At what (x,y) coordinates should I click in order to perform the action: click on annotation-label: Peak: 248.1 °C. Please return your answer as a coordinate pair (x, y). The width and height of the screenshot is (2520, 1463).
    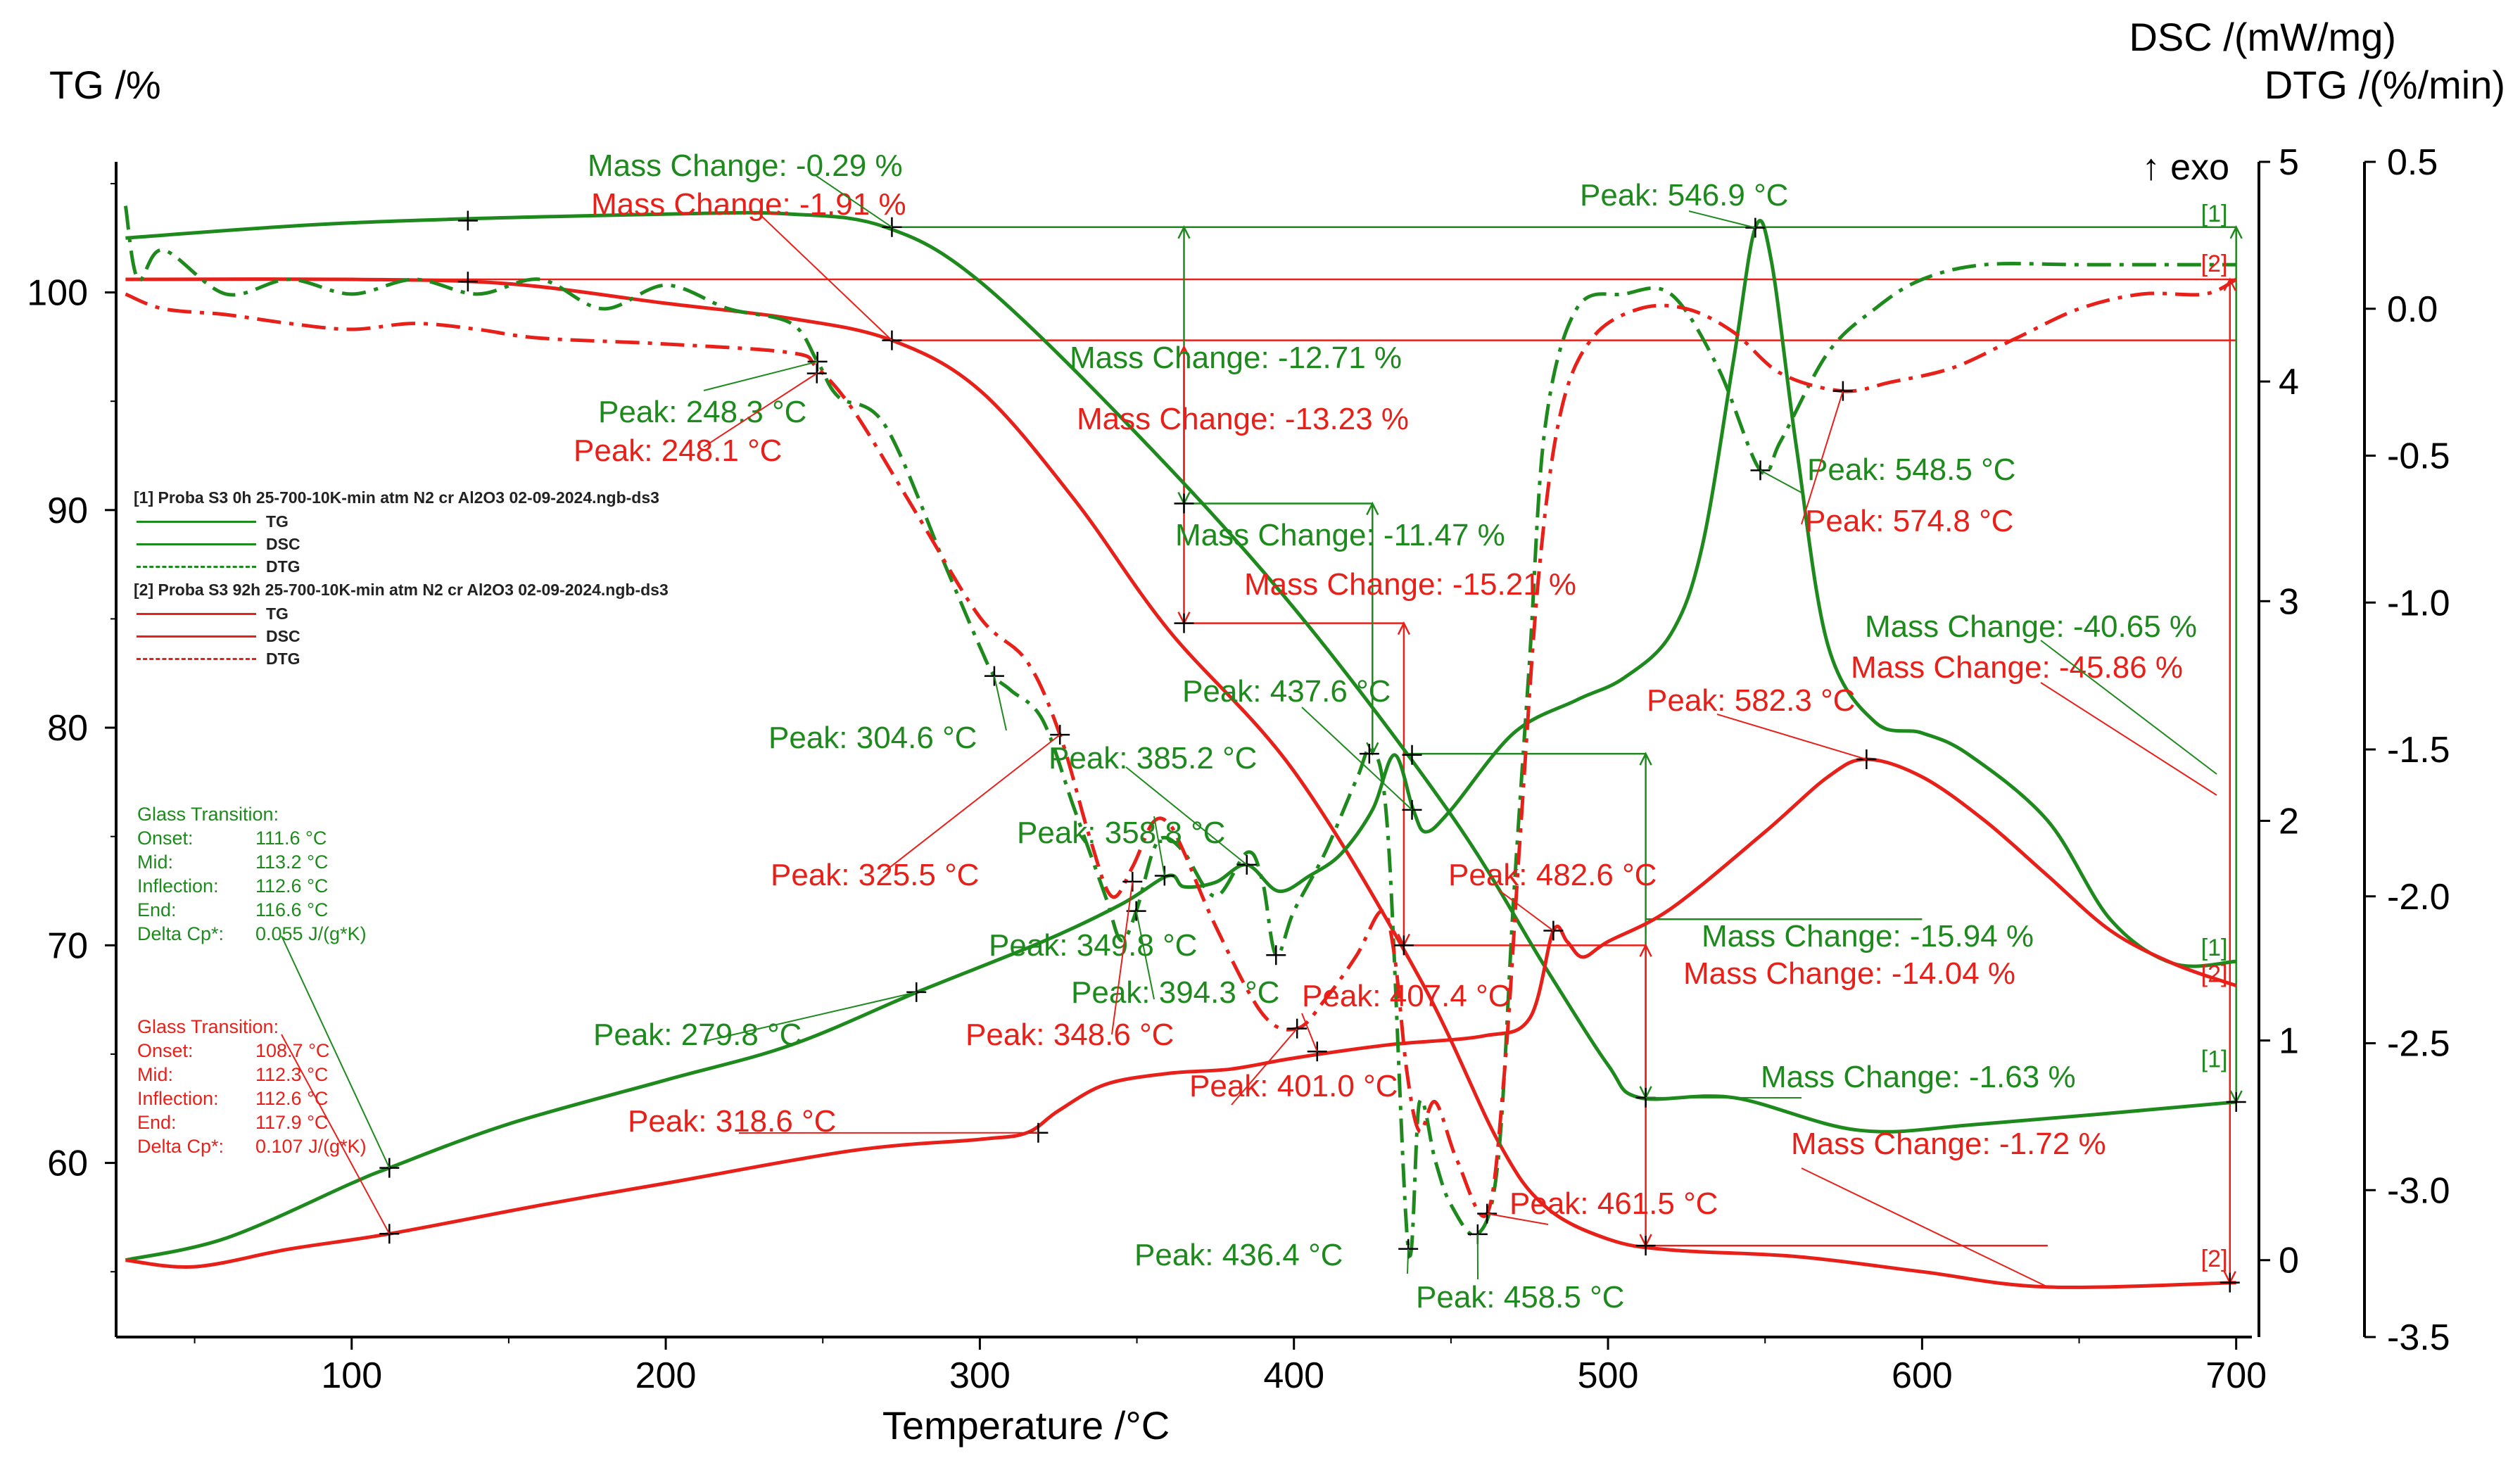
    Looking at the image, I should click on (678, 450).